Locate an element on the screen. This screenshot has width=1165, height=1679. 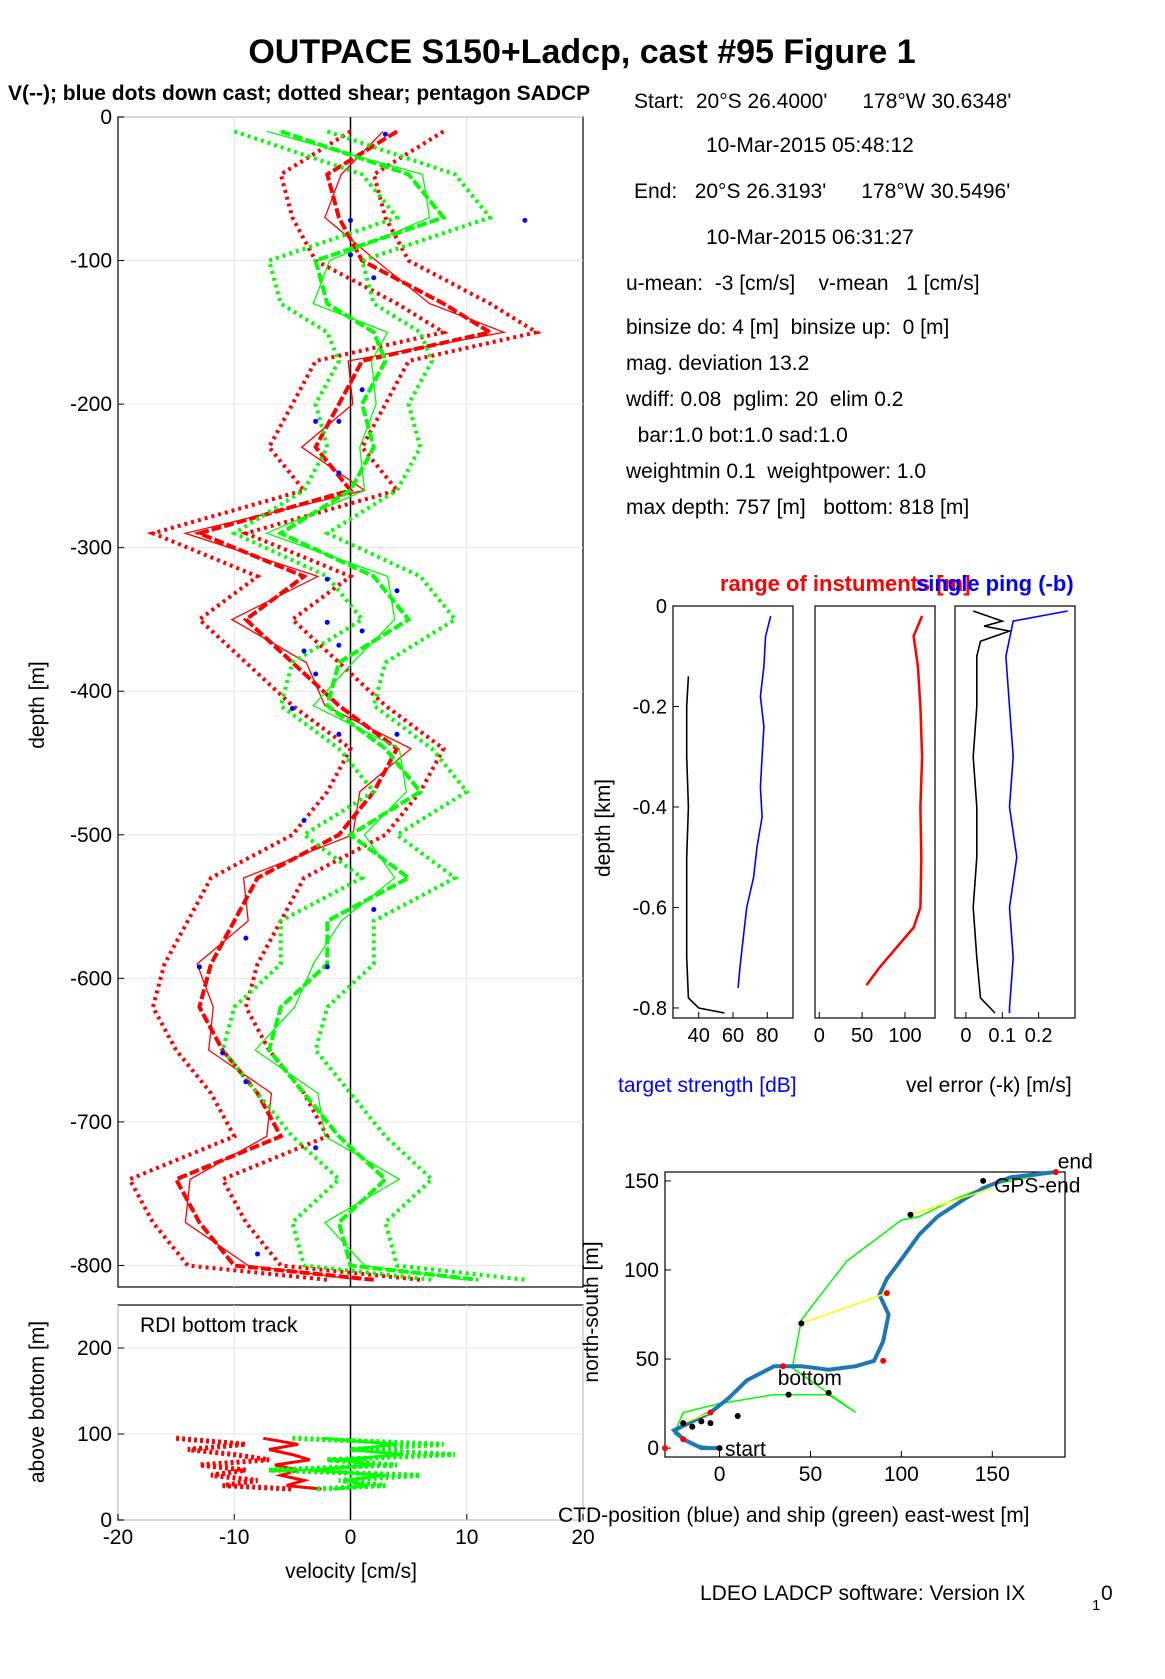
vel-error-xtick-label: 0.1 is located at coordinates (1002, 1036).